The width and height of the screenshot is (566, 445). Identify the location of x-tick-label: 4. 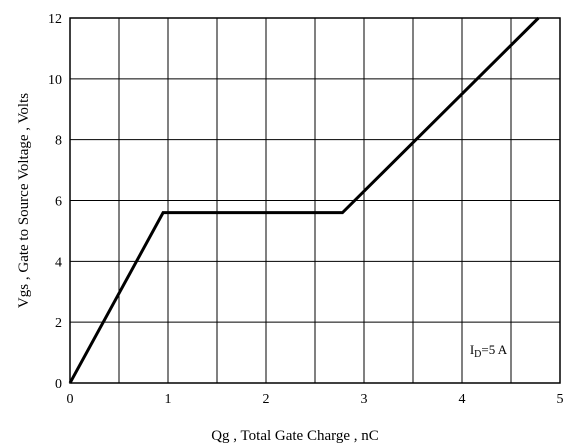
(462, 399).